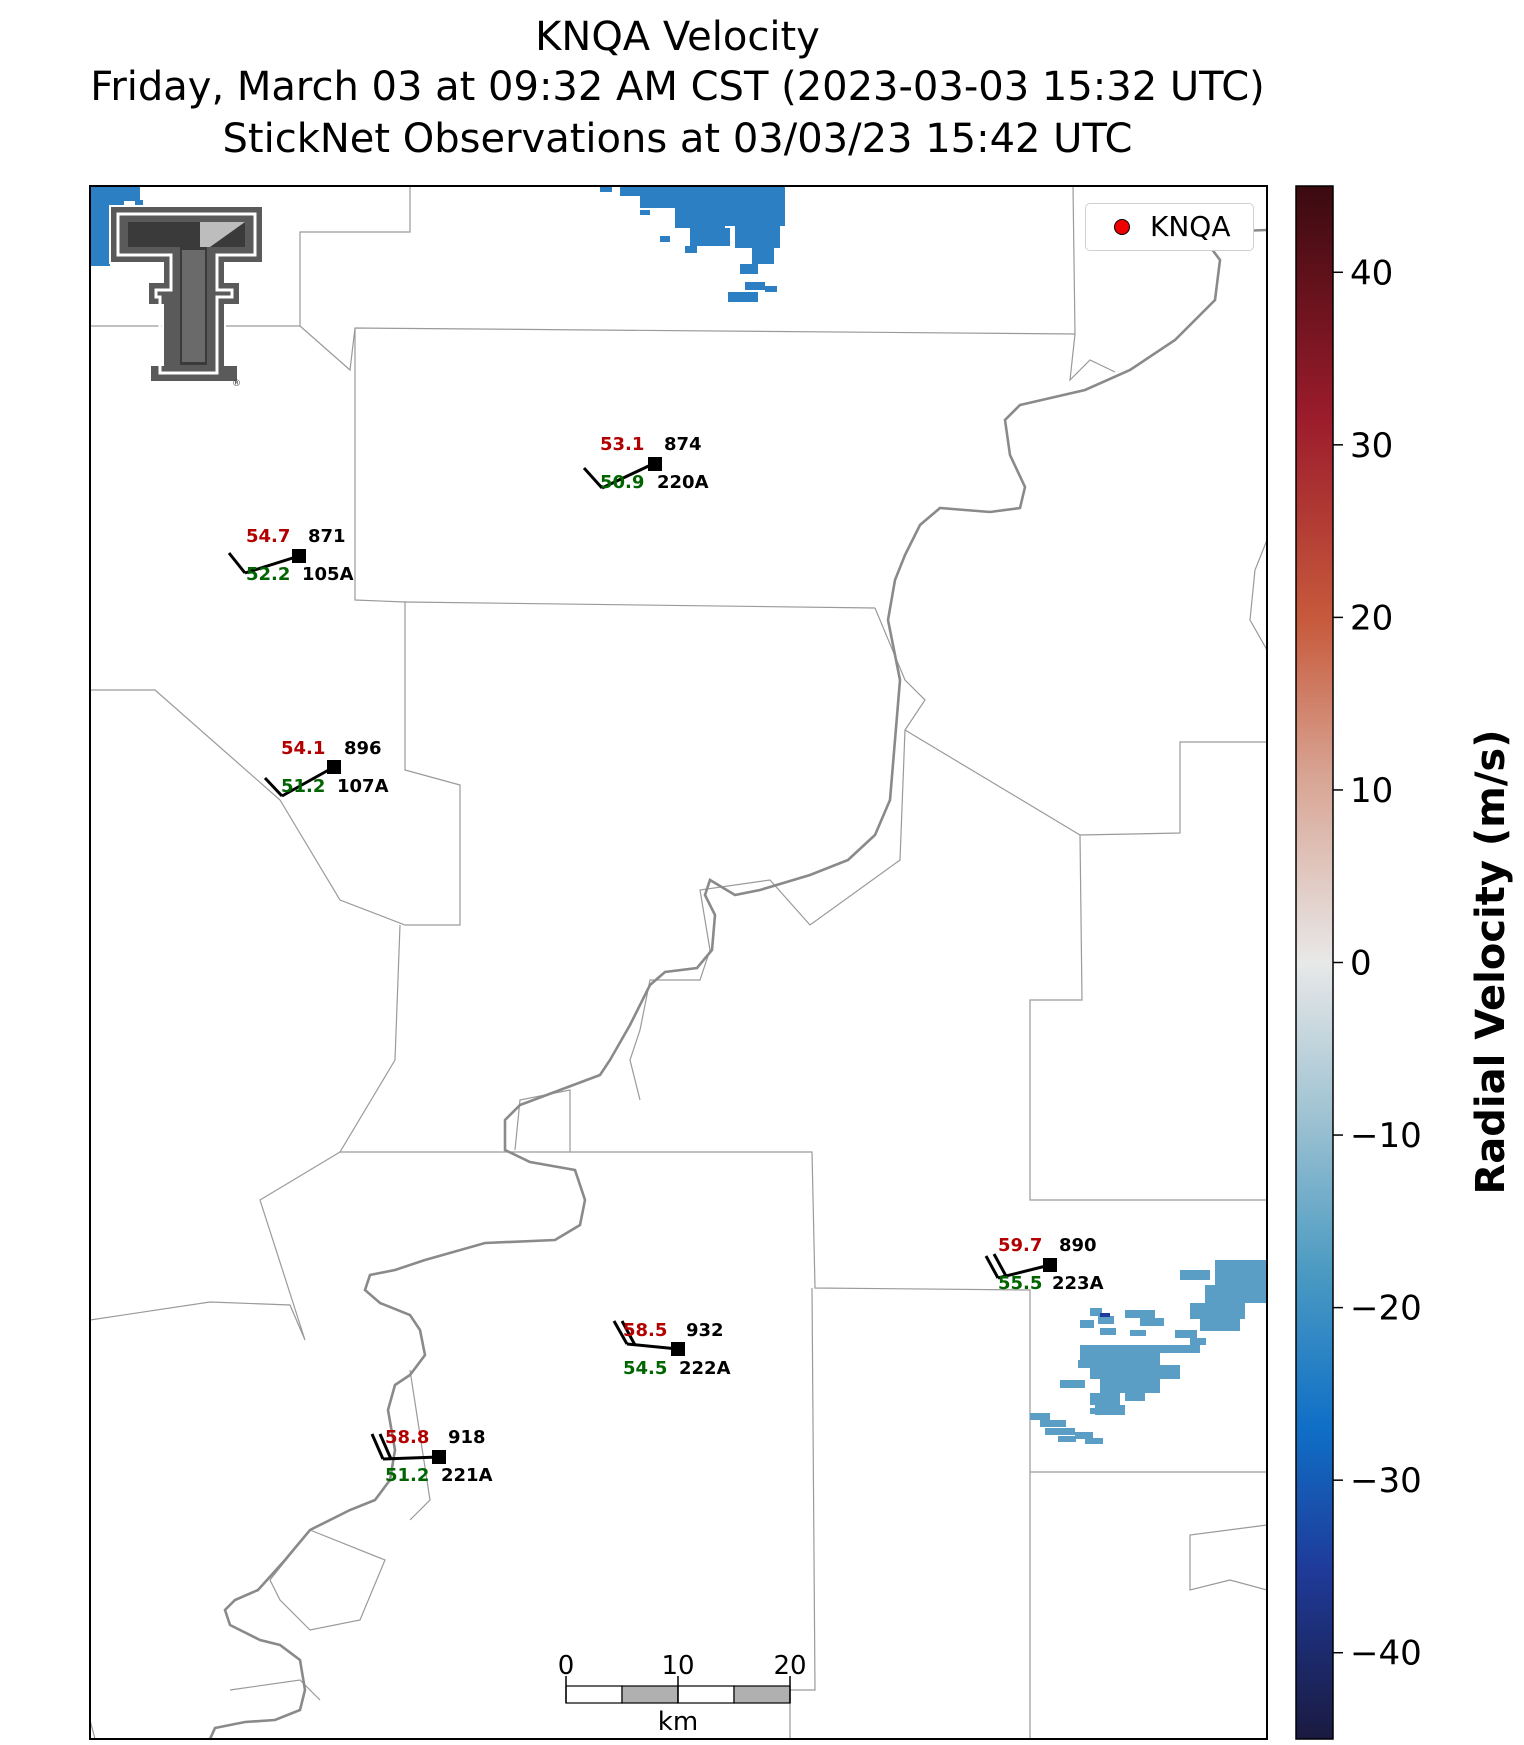 The width and height of the screenshot is (1524, 1745). I want to click on station-probe: 222A, so click(705, 1368).